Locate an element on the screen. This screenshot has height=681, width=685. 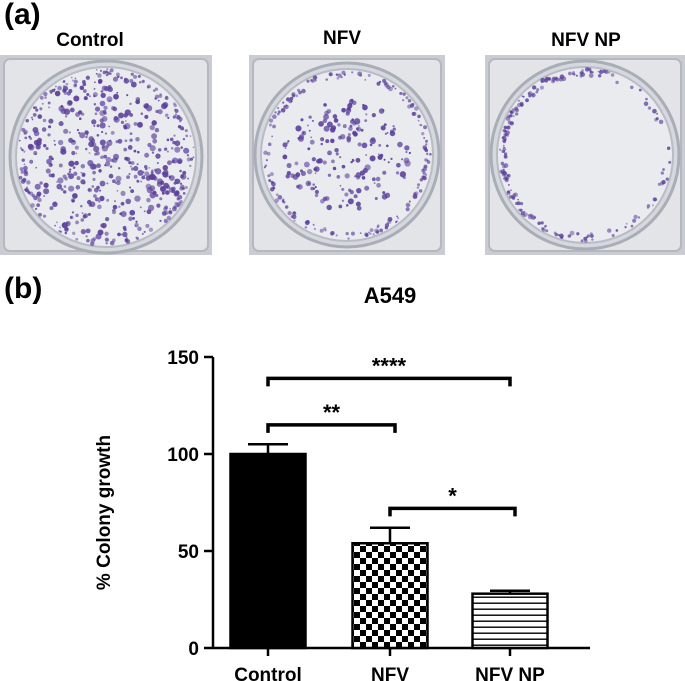
plate-title-nfv-np: NFV NP is located at coordinates (586, 40).